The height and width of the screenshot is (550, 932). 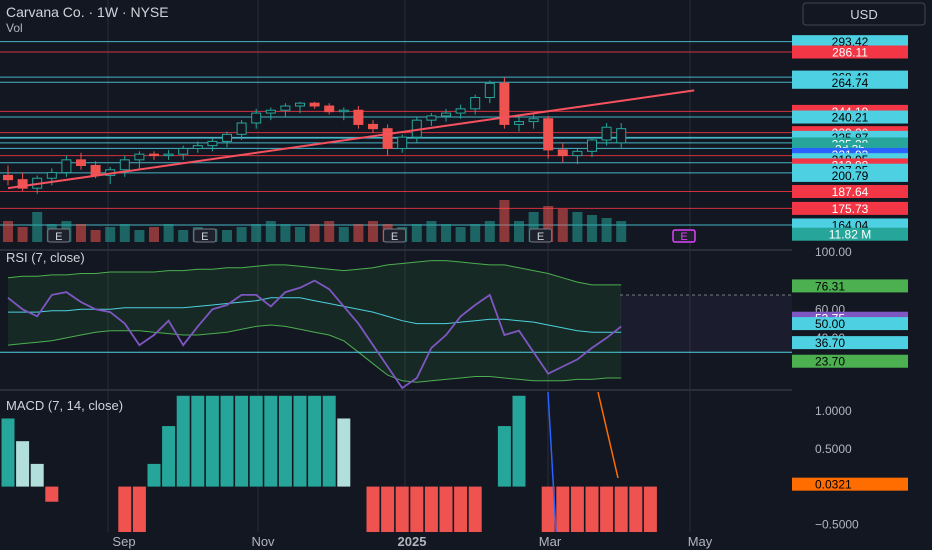 I want to click on price-axis-label: 11.82 M, so click(x=850, y=235).